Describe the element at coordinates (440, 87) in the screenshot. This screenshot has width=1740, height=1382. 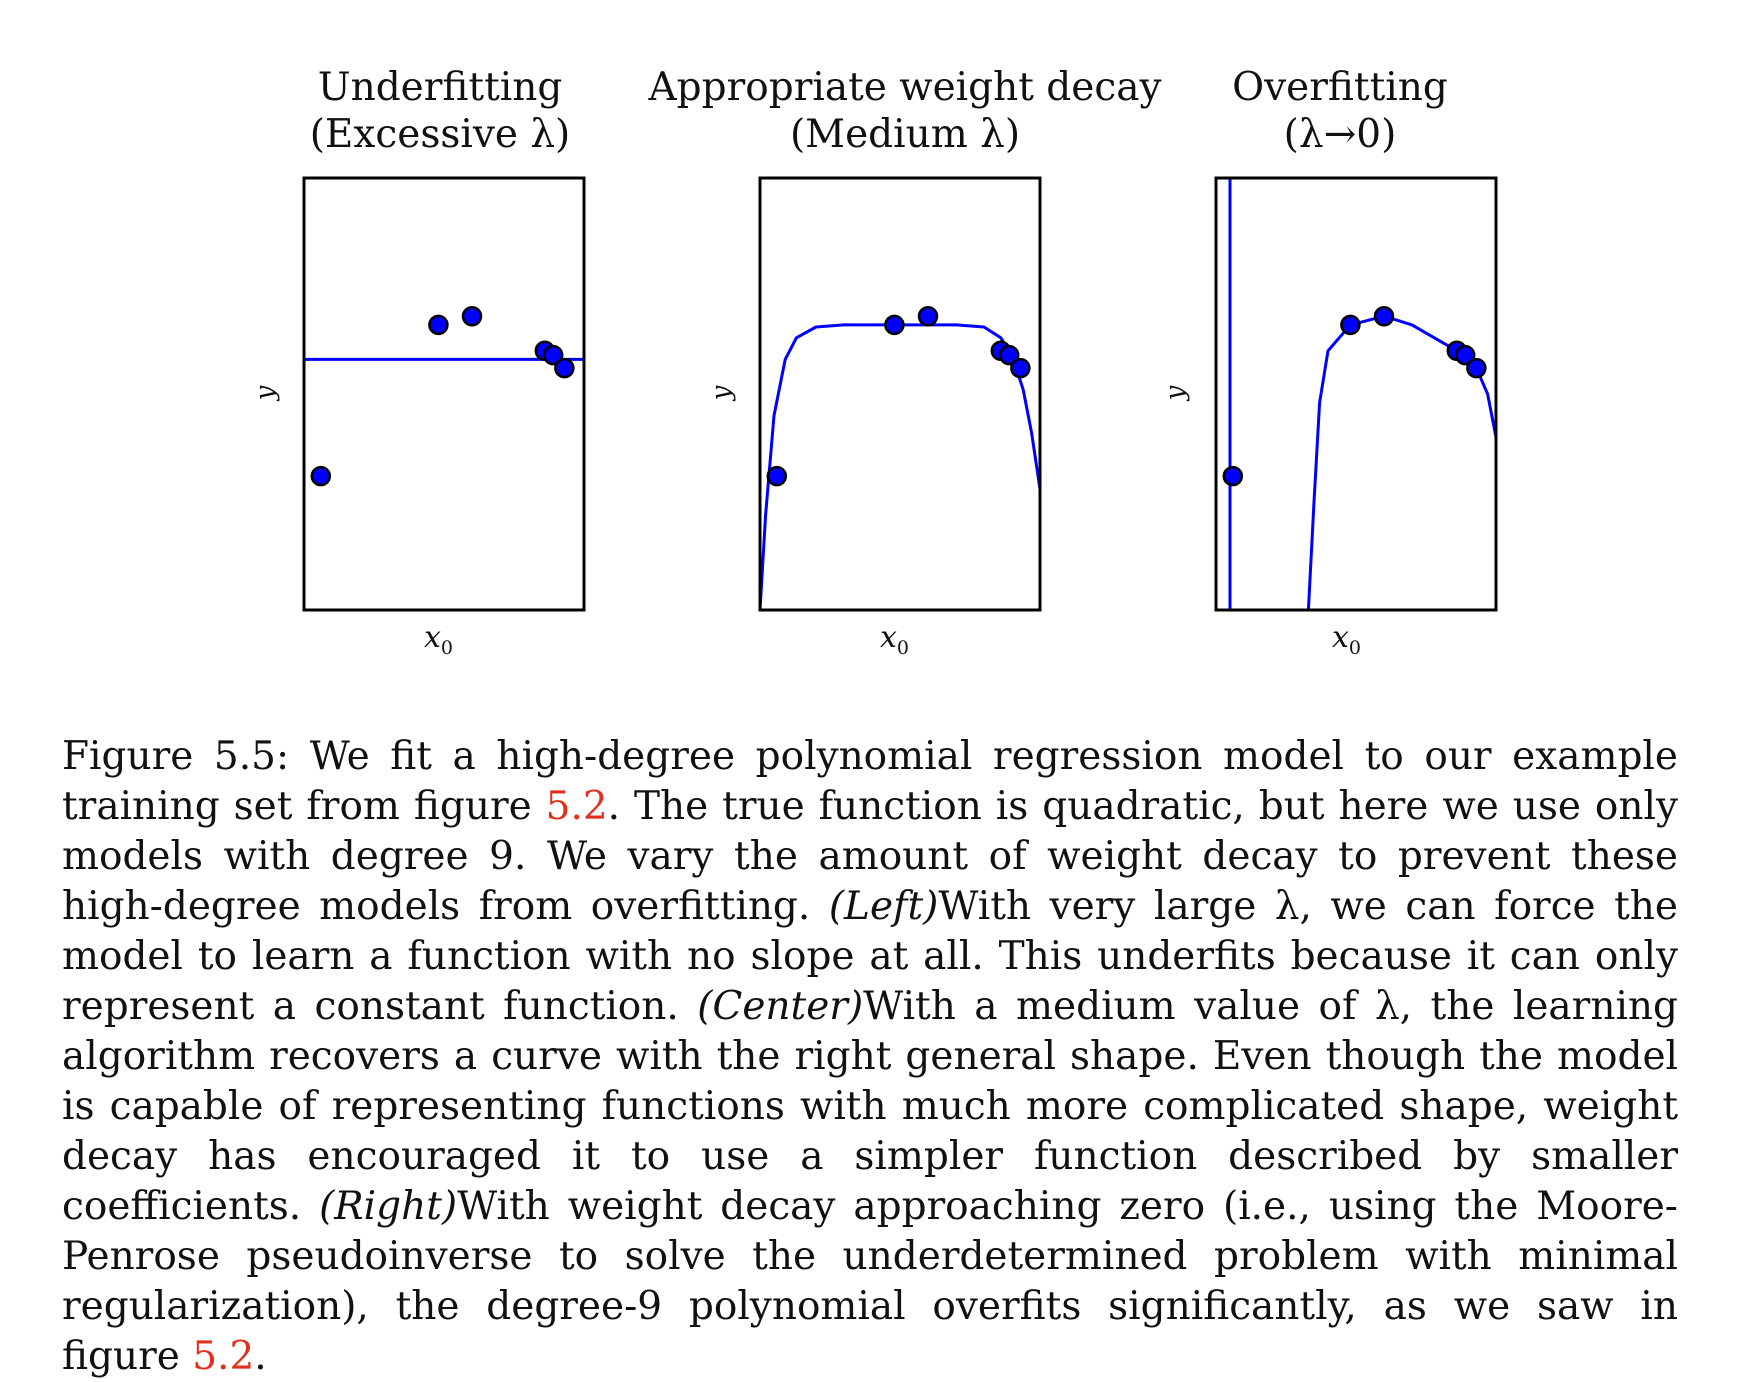
I see `panel-title-left-line1: Underfitting` at that location.